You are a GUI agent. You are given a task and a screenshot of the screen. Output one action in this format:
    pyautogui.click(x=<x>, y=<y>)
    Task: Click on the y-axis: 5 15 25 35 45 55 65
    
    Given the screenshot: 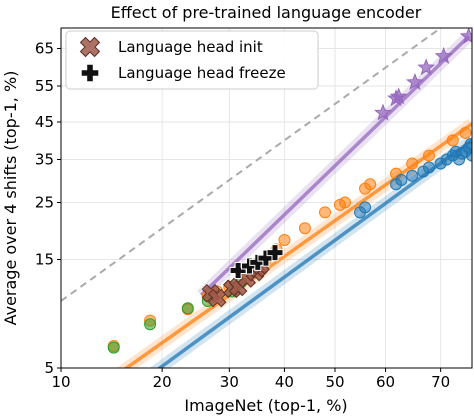 What is the action you would take?
    pyautogui.click(x=48, y=208)
    